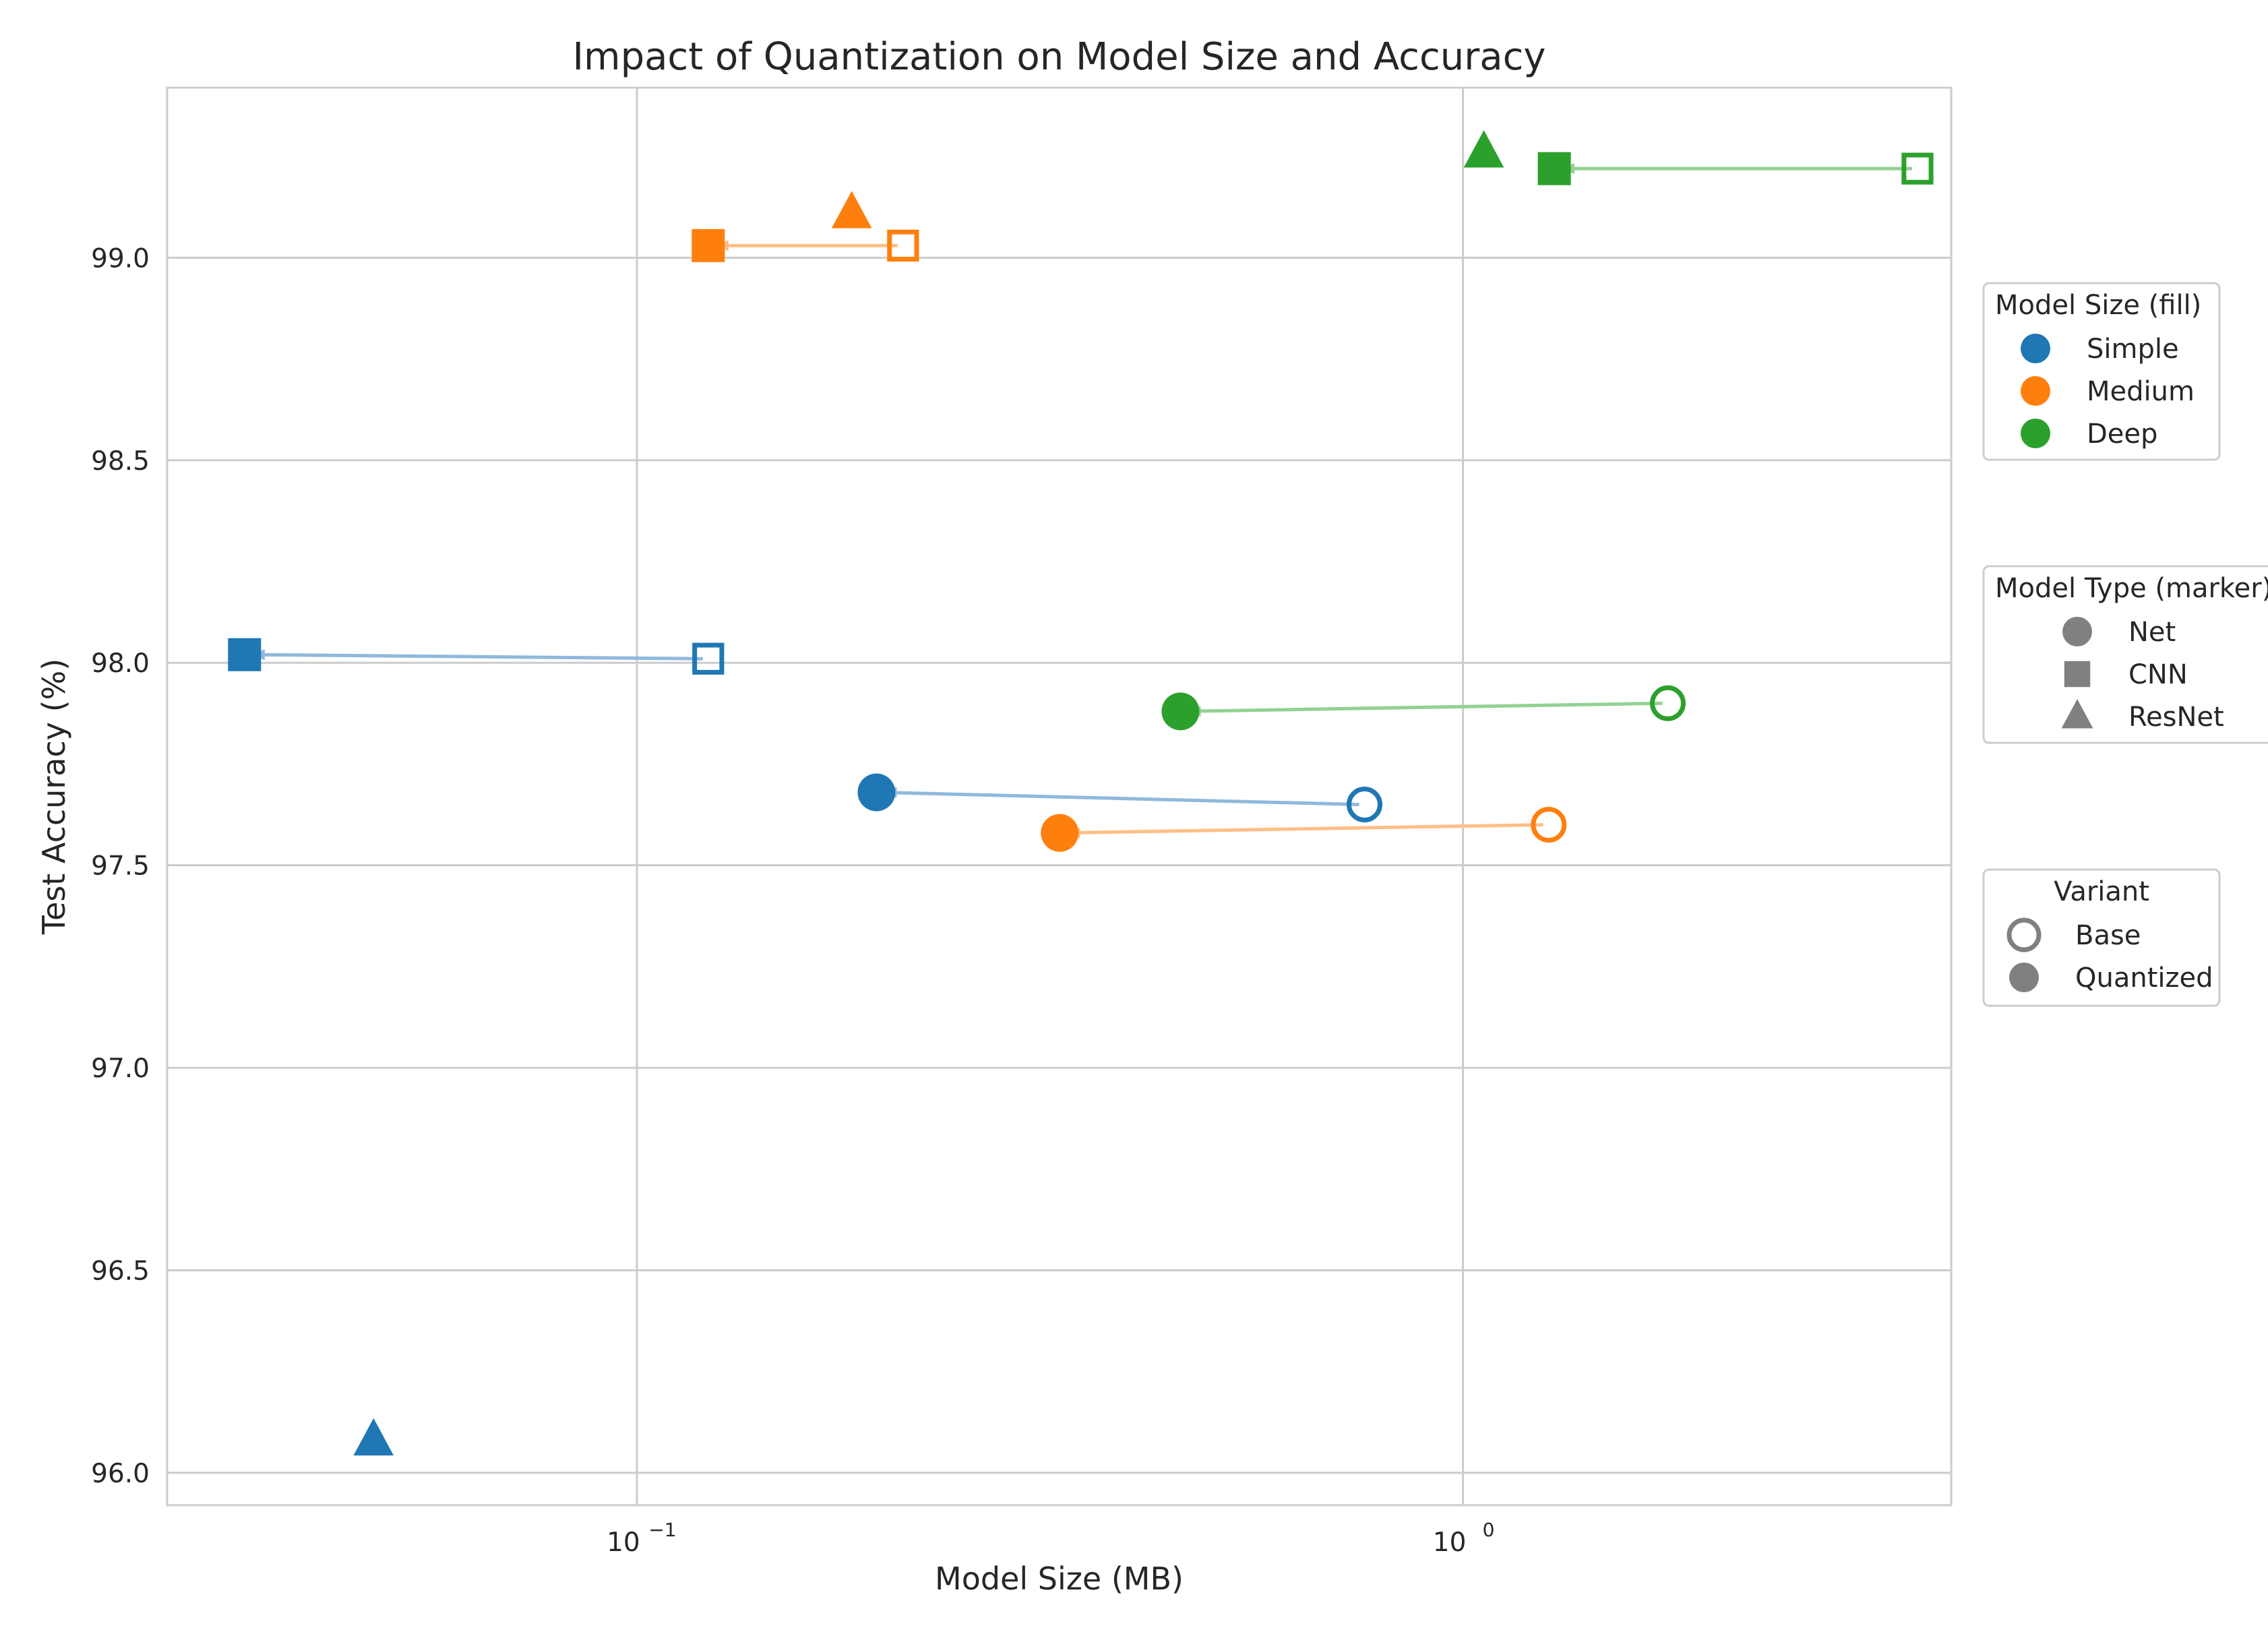 The height and width of the screenshot is (1638, 2268). What do you see at coordinates (121, 1271) in the screenshot?
I see `y-tick-label: 96.5` at bounding box center [121, 1271].